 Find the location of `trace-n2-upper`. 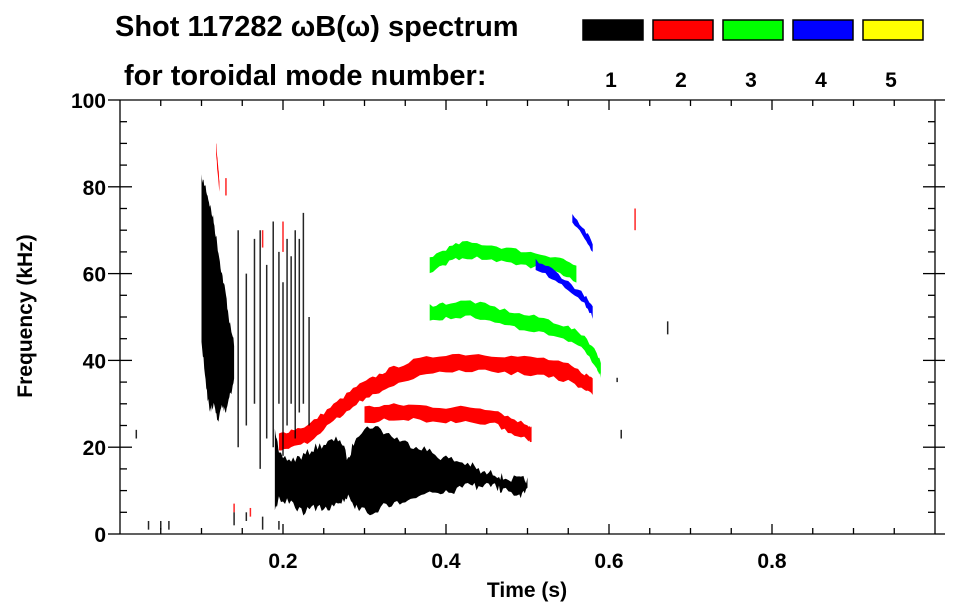

trace-n2-upper is located at coordinates (435, 402).